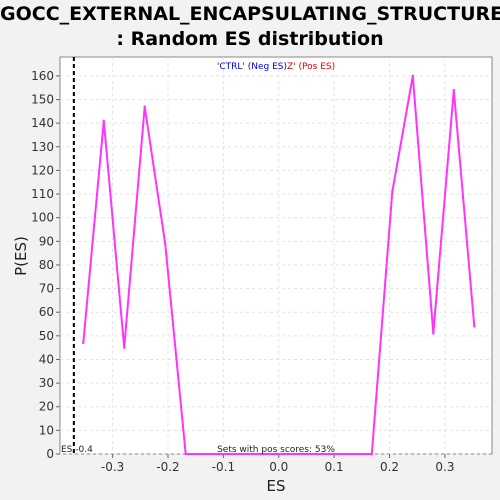 Image resolution: width=500 pixels, height=500 pixels. Describe the element at coordinates (444, 467) in the screenshot. I see `x-tick-label: 0.3` at that location.